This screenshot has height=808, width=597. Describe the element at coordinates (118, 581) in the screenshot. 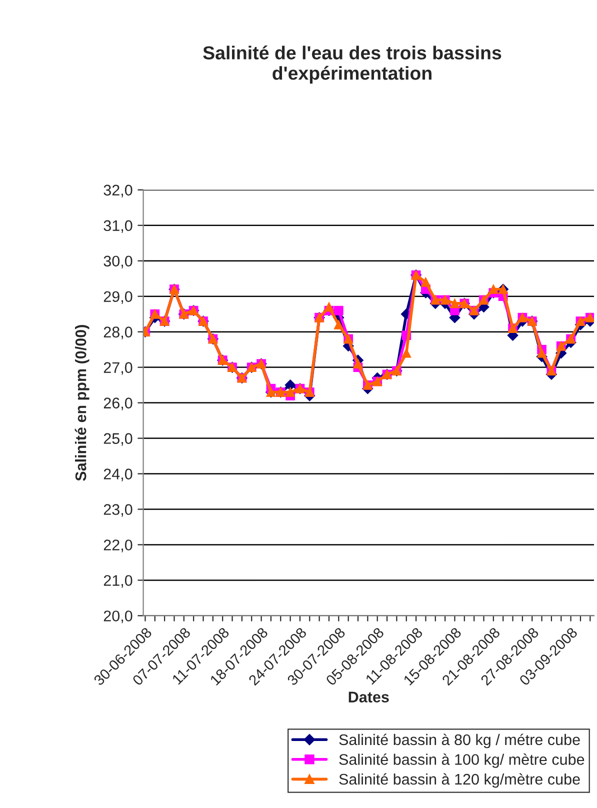

I see `y-tick-label: 21,0` at that location.